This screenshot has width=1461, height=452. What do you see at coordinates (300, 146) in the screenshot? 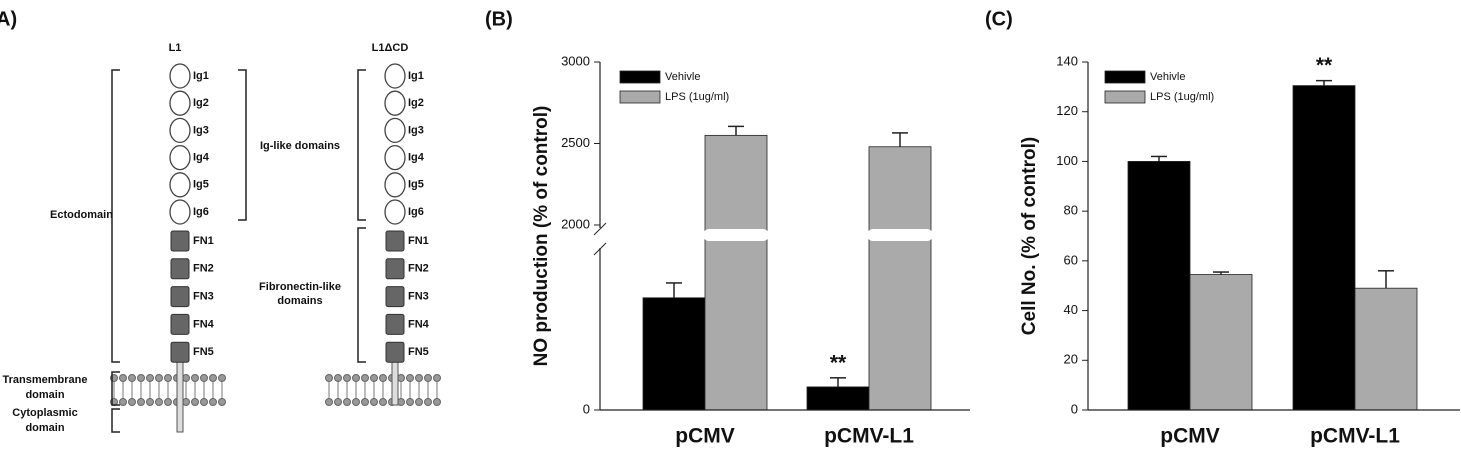
I see `ig-label: Ig-like domains` at bounding box center [300, 146].